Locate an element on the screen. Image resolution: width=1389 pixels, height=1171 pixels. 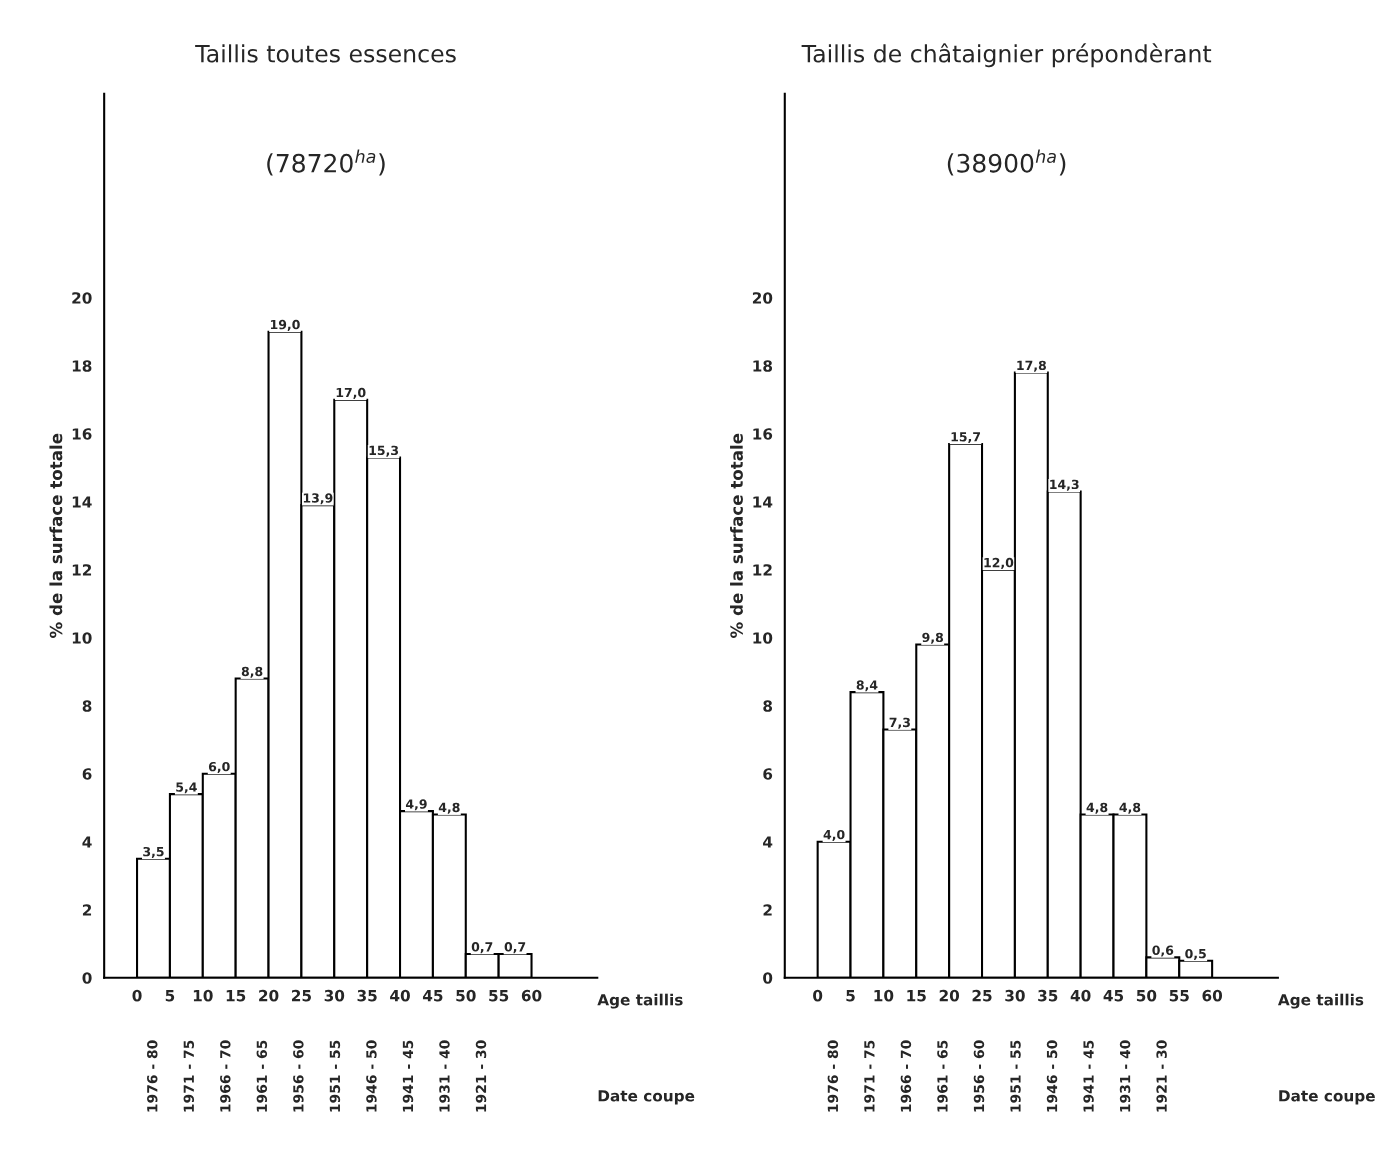
data-label: 14,3 is located at coordinates (1064, 485).